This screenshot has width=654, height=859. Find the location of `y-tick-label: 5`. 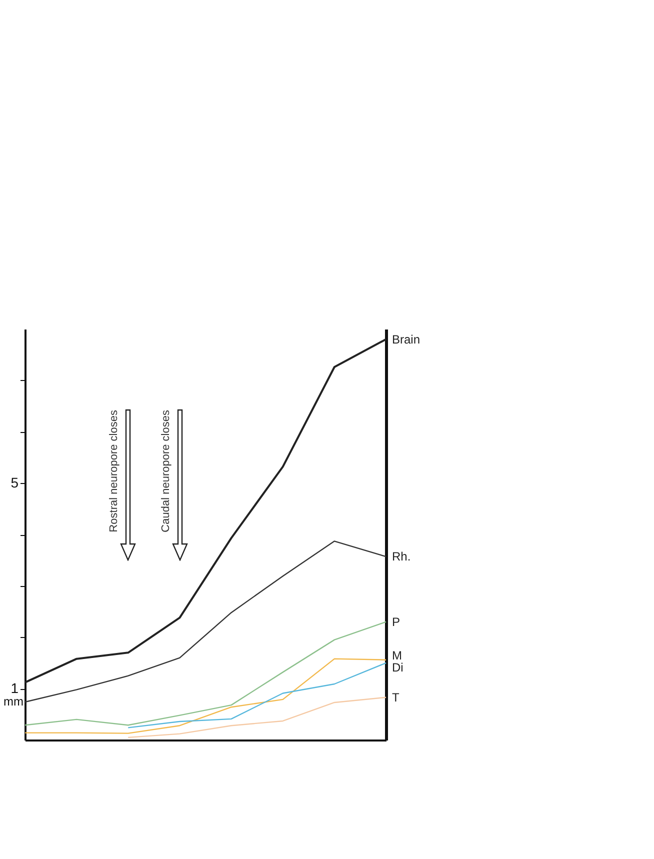

y-tick-label: 5 is located at coordinates (14, 482).